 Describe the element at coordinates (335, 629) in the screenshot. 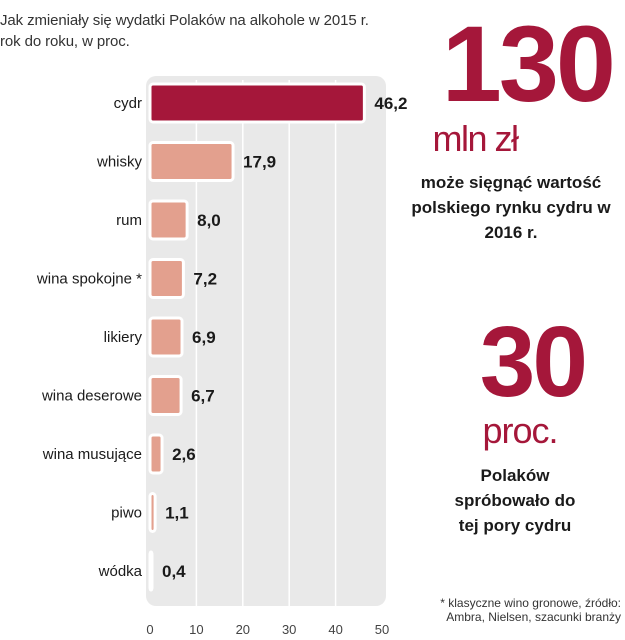

I see `x-tick-label: 40` at that location.